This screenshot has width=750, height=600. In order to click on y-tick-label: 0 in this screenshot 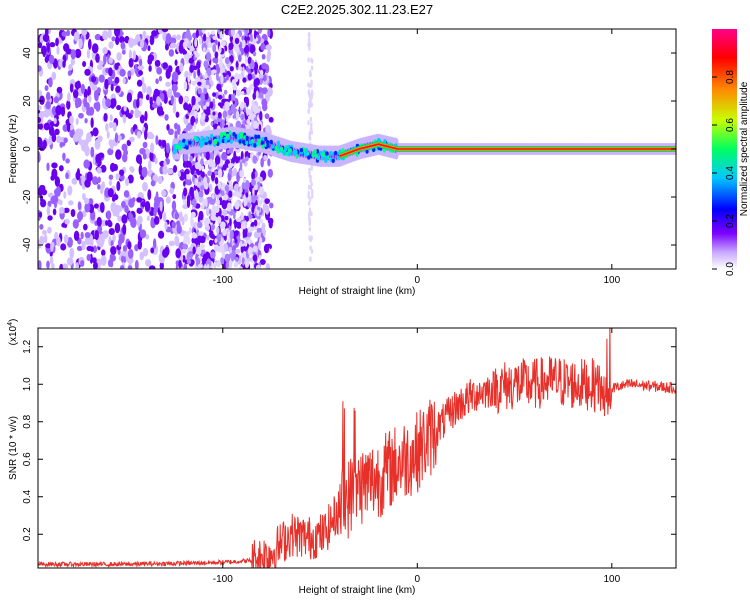, I will do `click(27, 149)`.